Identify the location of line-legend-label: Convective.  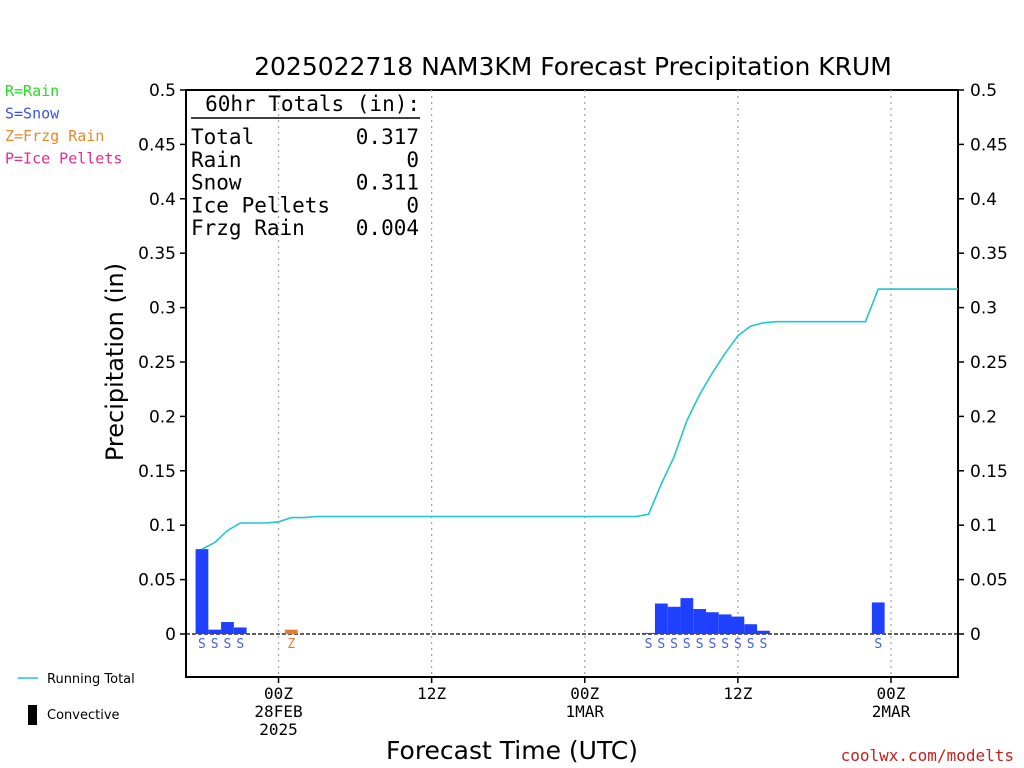
(83, 715).